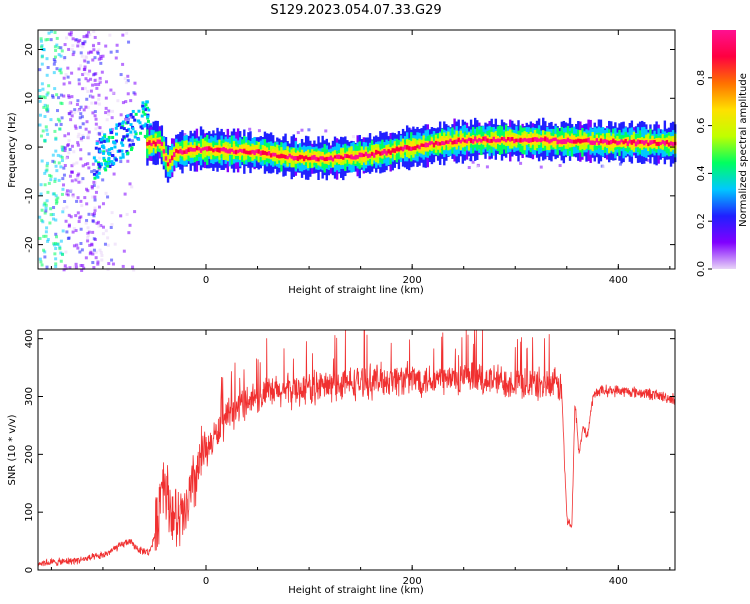 This screenshot has height=604, width=750. I want to click on colorbar-gradient, so click(724, 149).